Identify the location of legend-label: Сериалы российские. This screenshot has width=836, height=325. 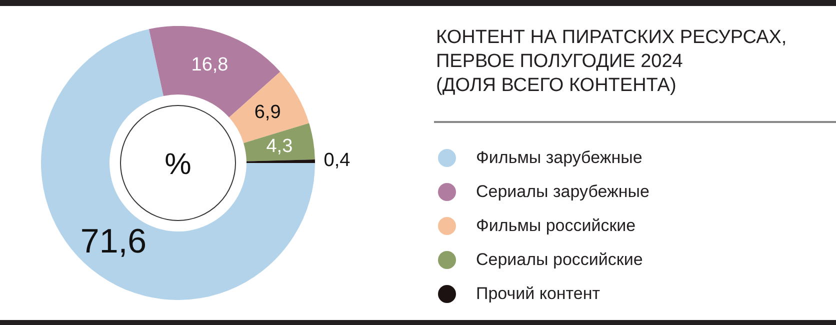
(559, 260).